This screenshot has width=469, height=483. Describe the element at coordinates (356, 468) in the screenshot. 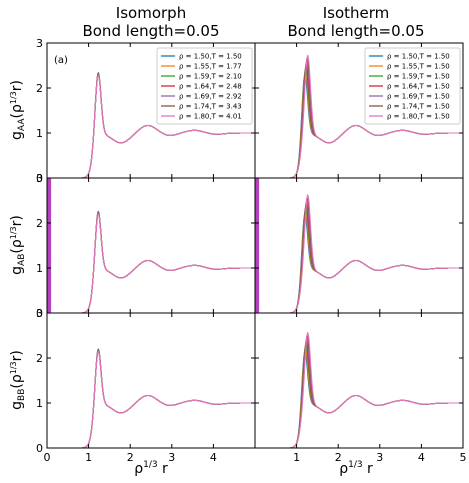

I see `xlabel-right: ρ1/3 r` at that location.